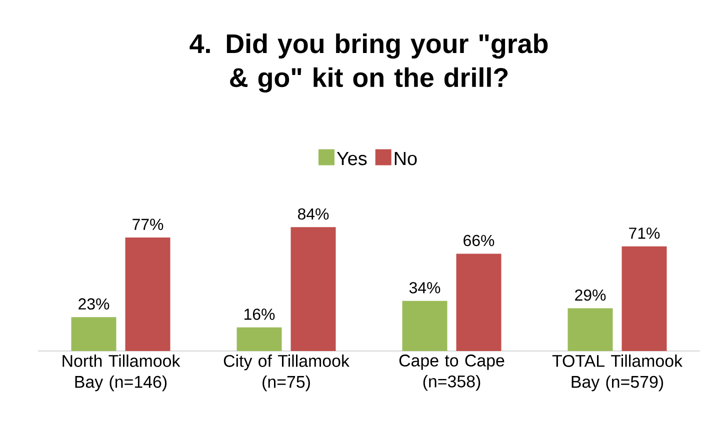 The image size is (712, 428). Describe the element at coordinates (259, 314) in the screenshot. I see `data-label: 16%` at that location.